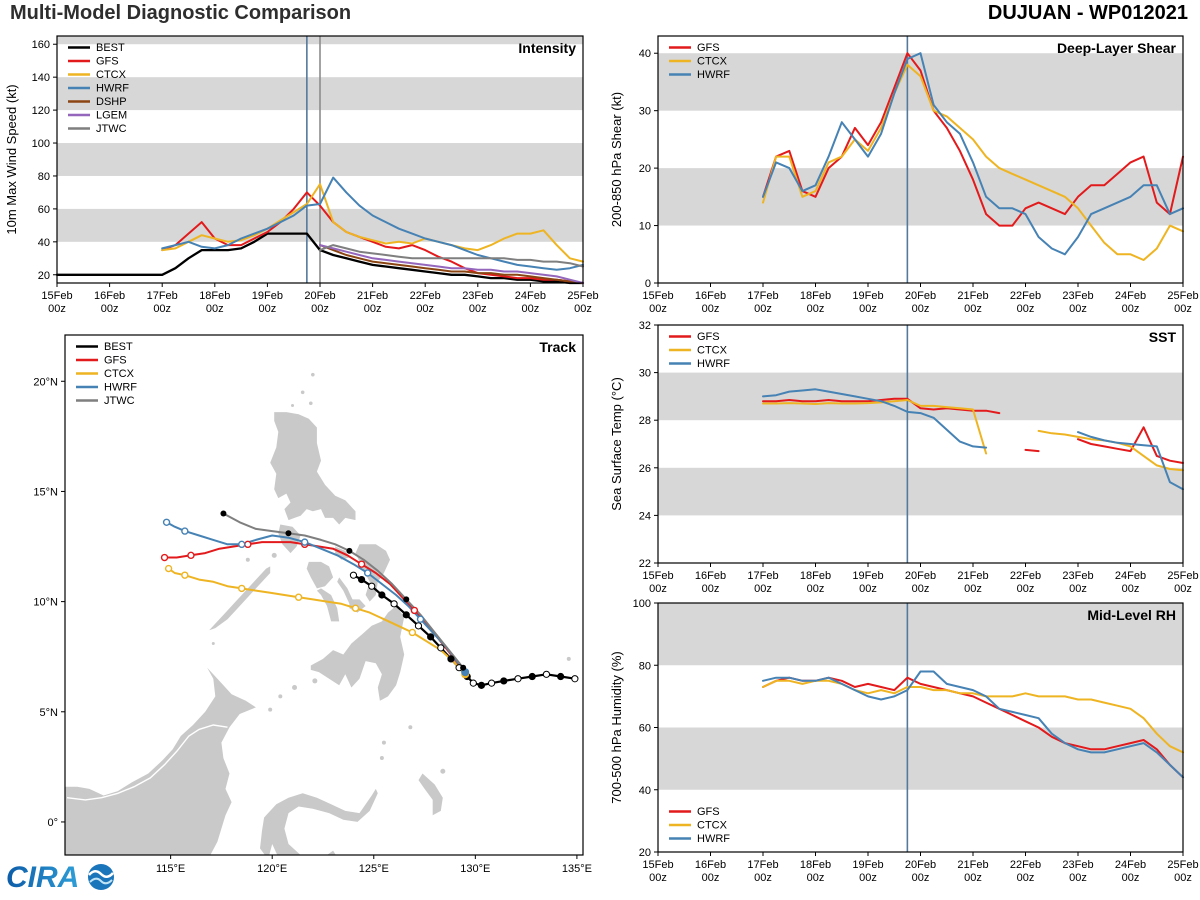  What do you see at coordinates (1182, 296) in the screenshot?
I see `deep_layer_shear-xtick-label: 25Feb` at bounding box center [1182, 296].